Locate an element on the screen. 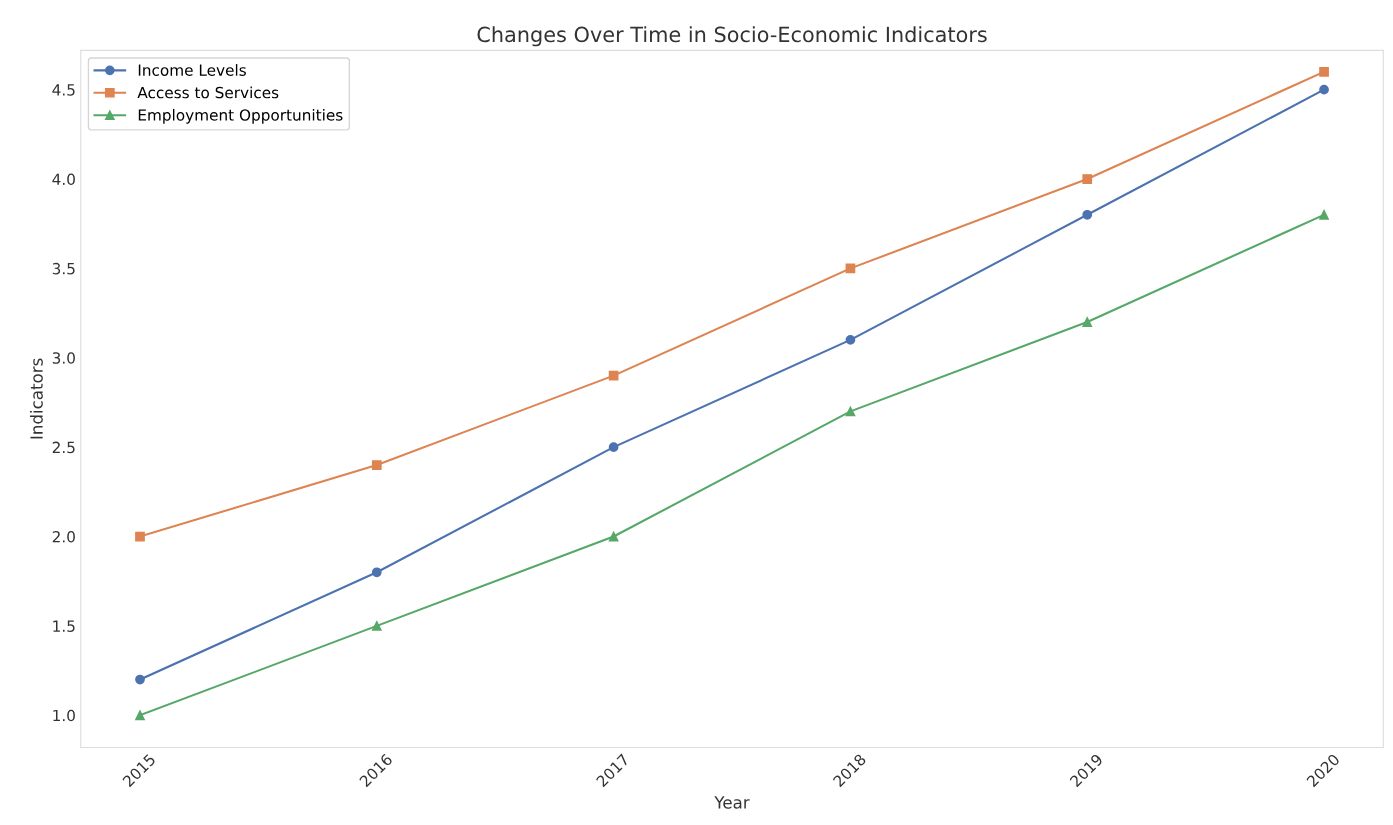 This screenshot has width=1393, height=825. y-tick-label: 4.0 is located at coordinates (63, 179).